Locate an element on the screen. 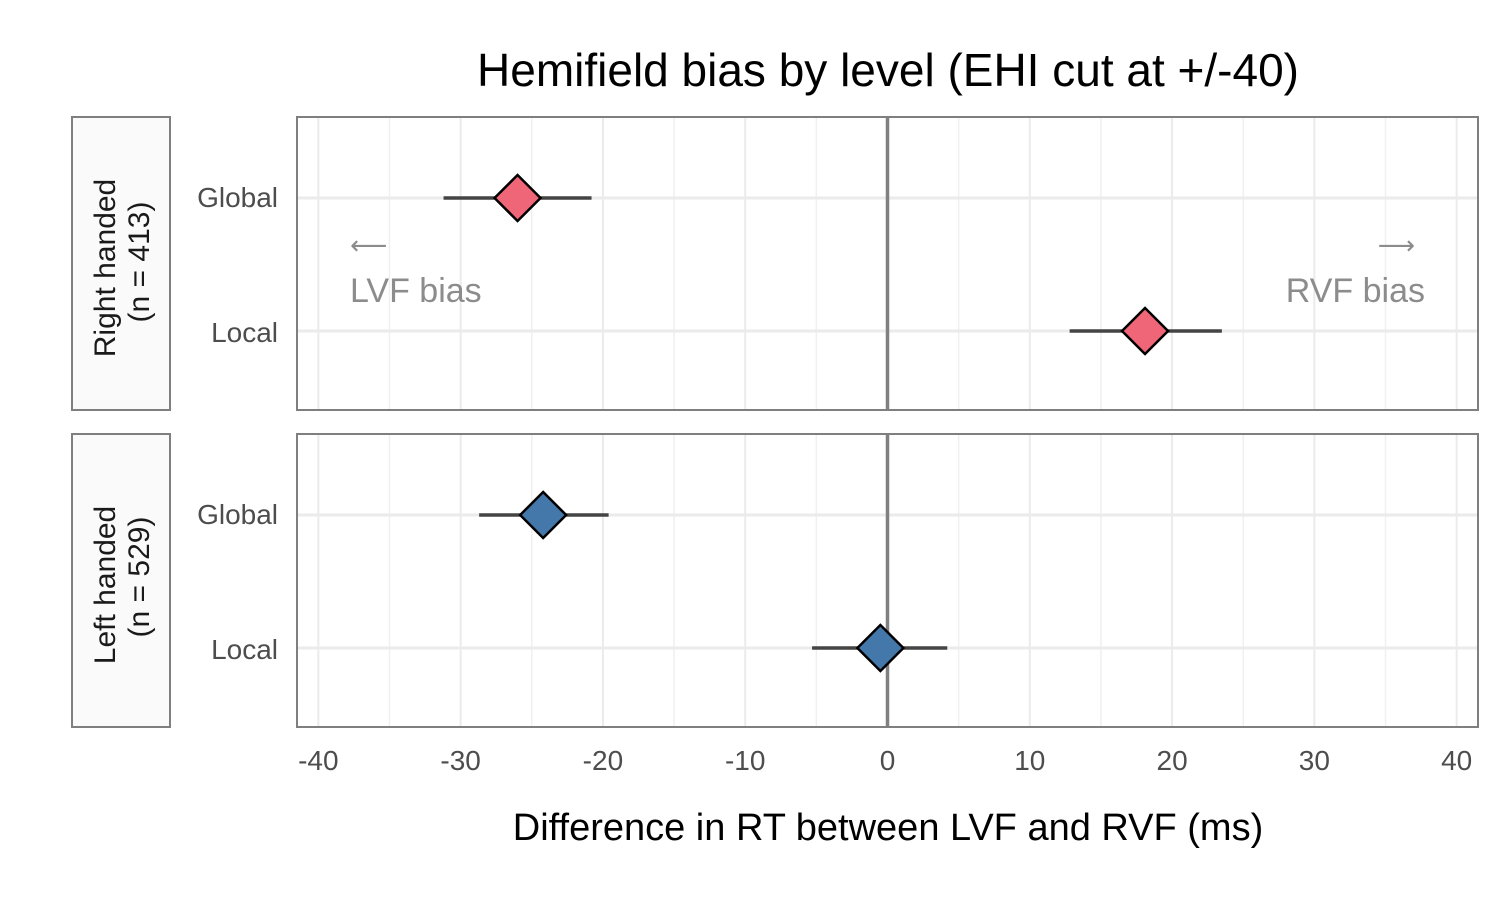 The image size is (1500, 900). strip-label-line1: Right handed is located at coordinates (105, 268).